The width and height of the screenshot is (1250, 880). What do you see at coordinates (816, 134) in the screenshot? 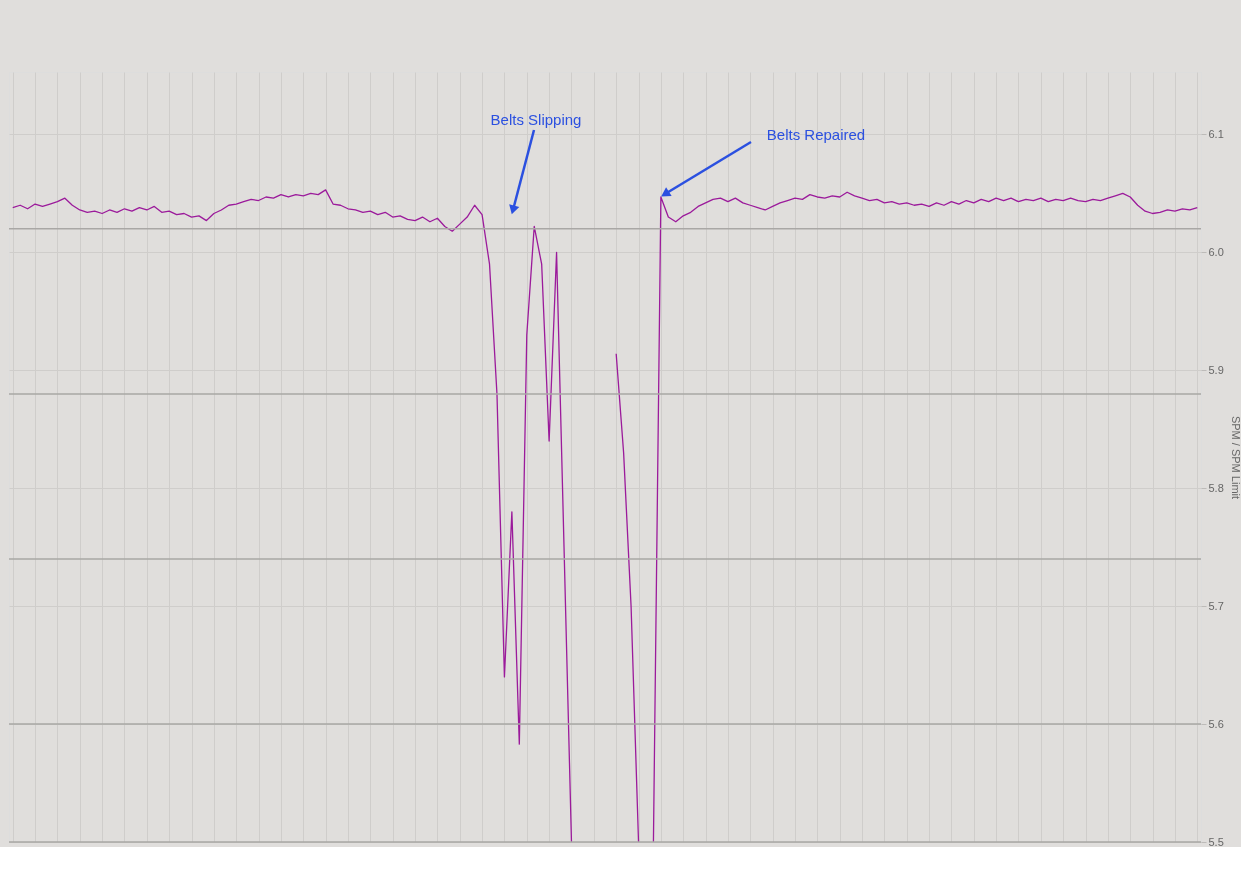
I see `annotation: Belts Repaired` at bounding box center [816, 134].